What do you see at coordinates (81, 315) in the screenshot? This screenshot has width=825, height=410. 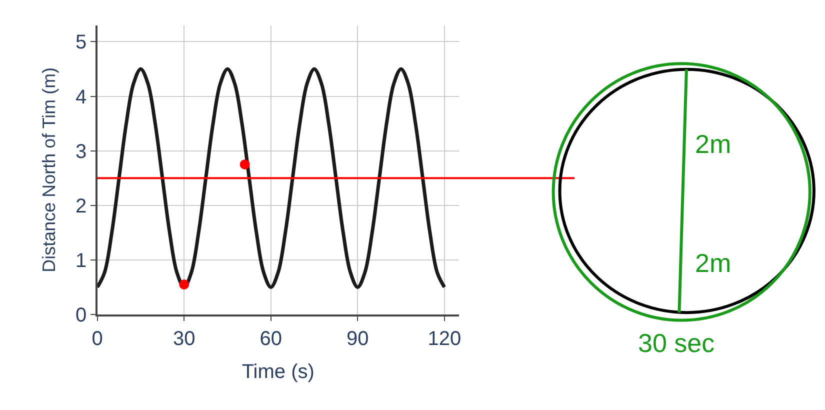 I see `y-tick-label: 0` at bounding box center [81, 315].